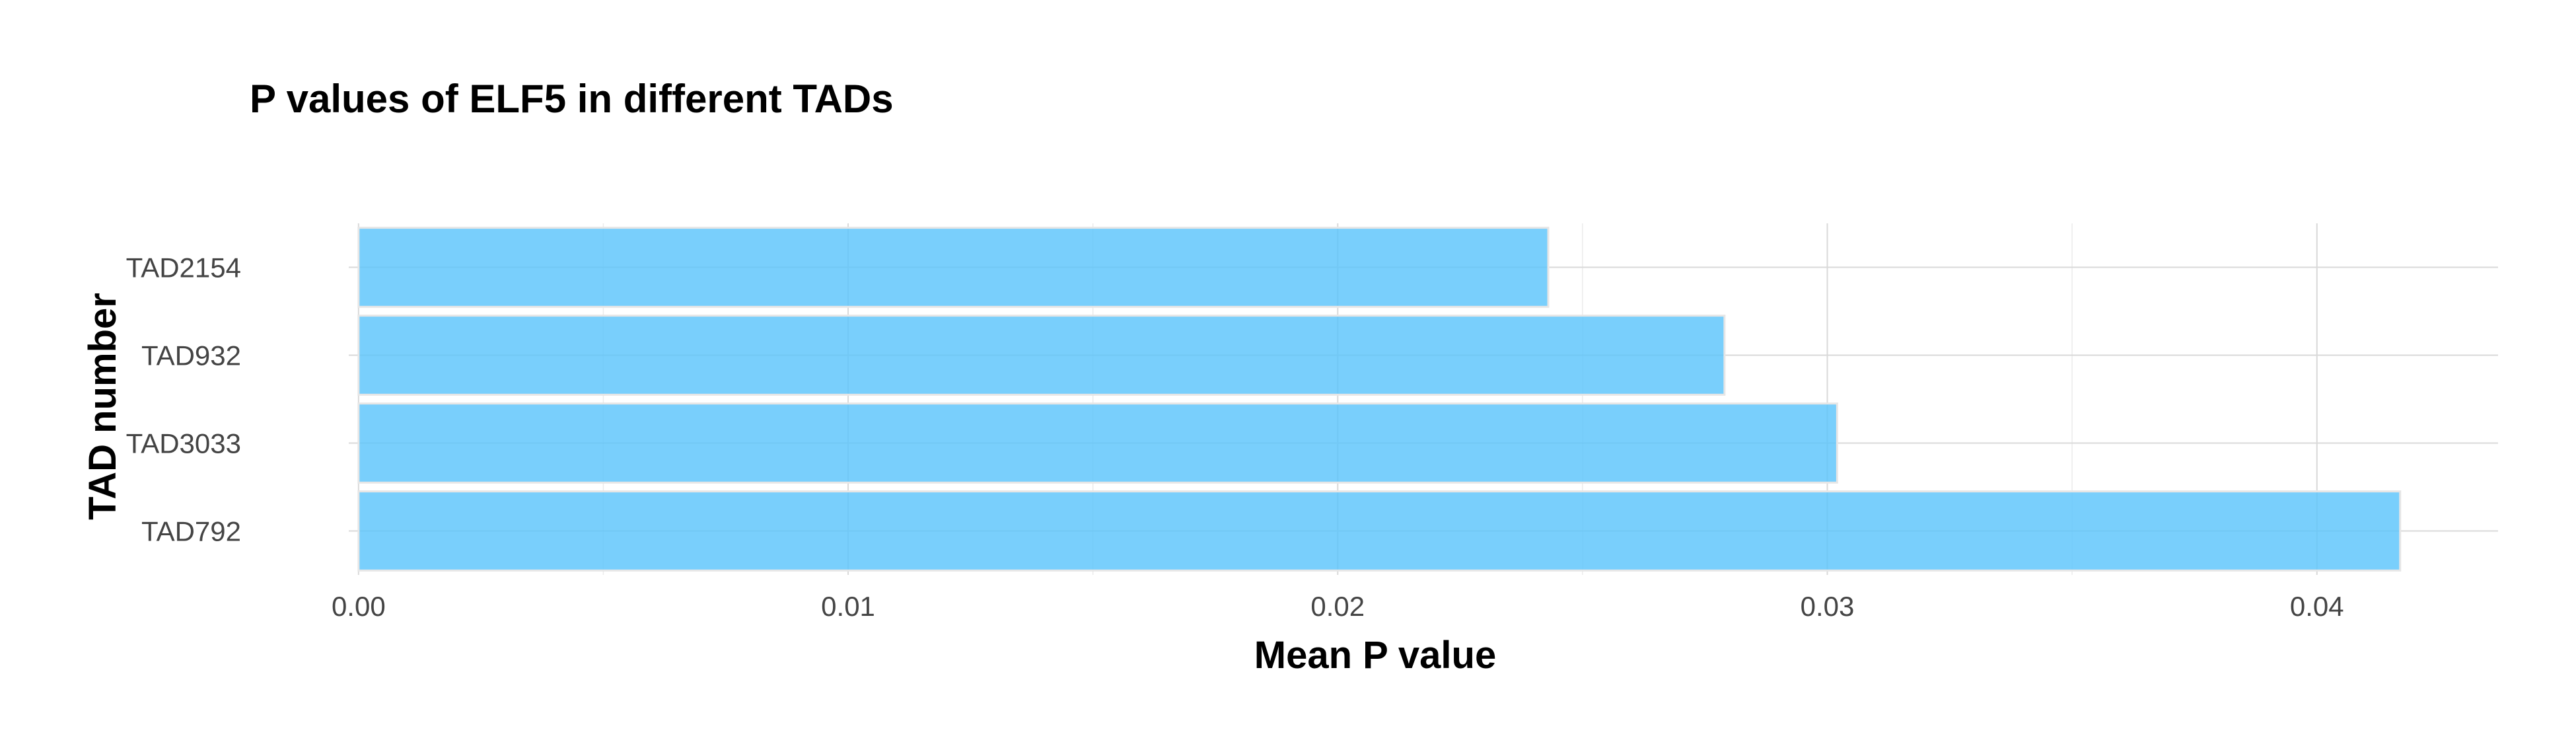 The width and height of the screenshot is (2576, 752). What do you see at coordinates (102, 406) in the screenshot?
I see `y-axis-title: TAD number` at bounding box center [102, 406].